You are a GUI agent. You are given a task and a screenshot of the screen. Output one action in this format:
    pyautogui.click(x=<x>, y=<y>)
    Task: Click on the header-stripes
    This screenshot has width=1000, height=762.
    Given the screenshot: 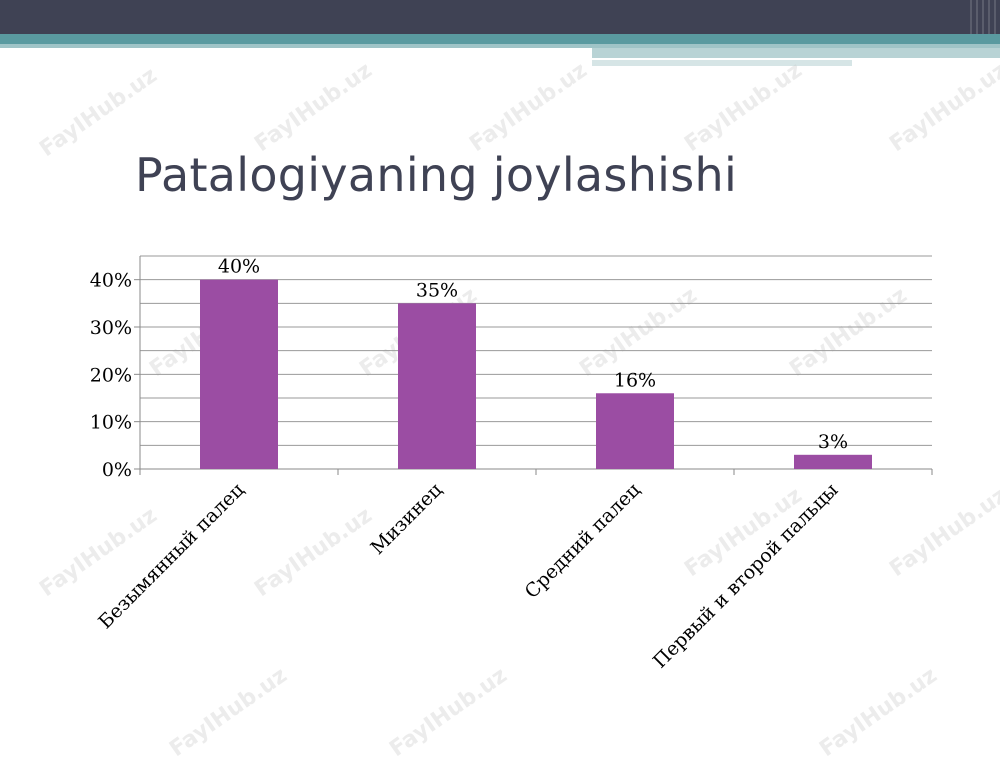 What is the action you would take?
    pyautogui.click(x=983, y=17)
    